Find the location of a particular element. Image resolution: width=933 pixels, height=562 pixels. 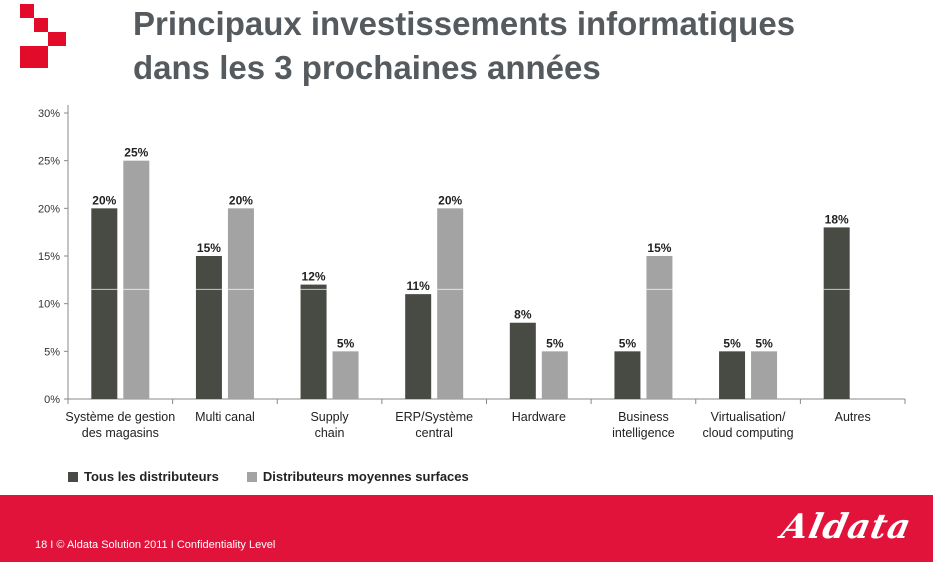

x-category-label: des magasins is located at coordinates (120, 433).